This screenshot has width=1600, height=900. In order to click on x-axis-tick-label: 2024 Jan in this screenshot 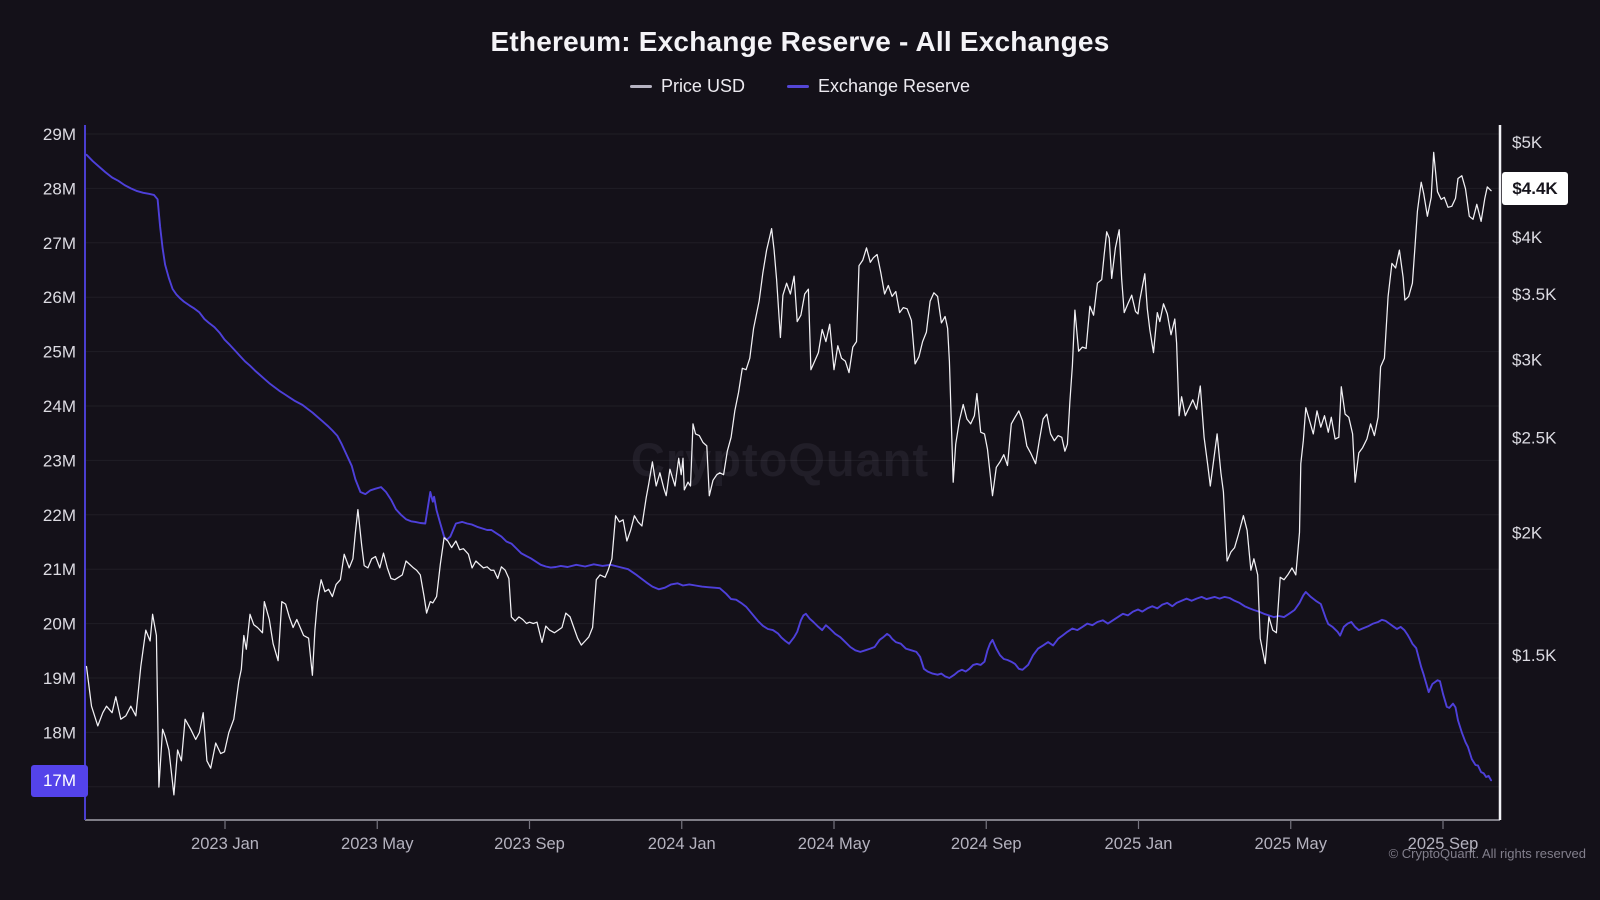, I will do `click(682, 844)`.